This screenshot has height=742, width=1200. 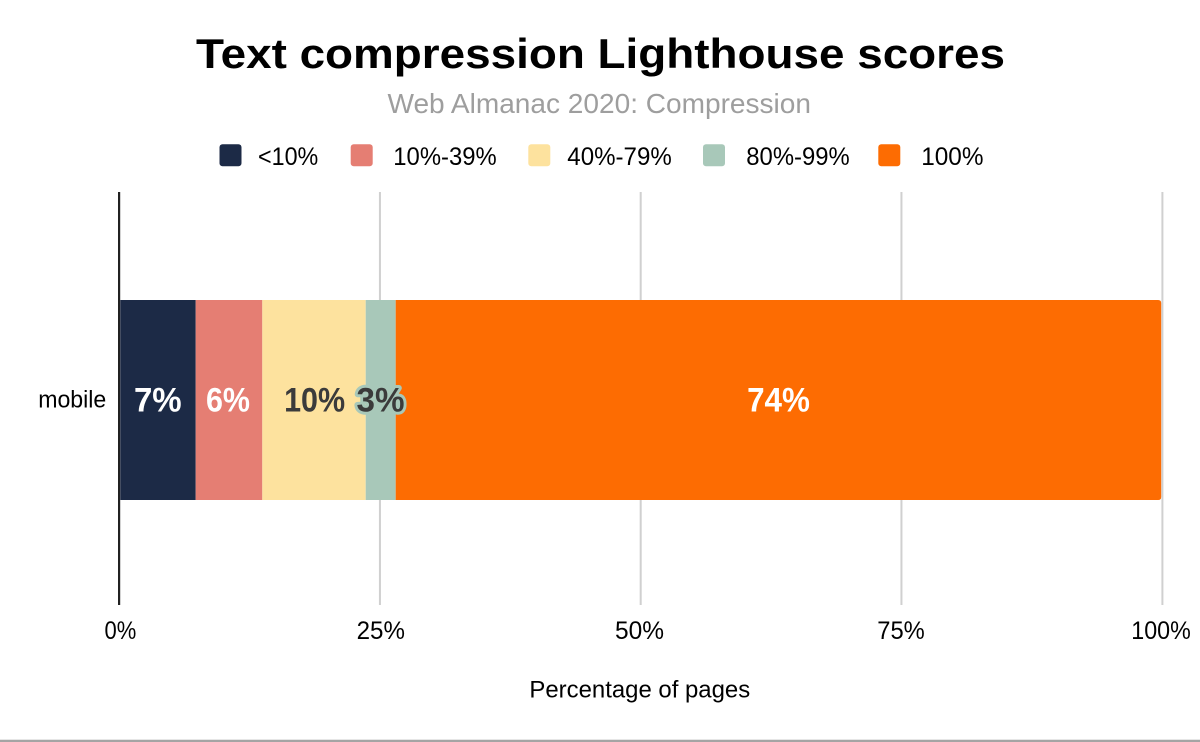 What do you see at coordinates (314, 401) in the screenshot?
I see `svg-text: 10%` at bounding box center [314, 401].